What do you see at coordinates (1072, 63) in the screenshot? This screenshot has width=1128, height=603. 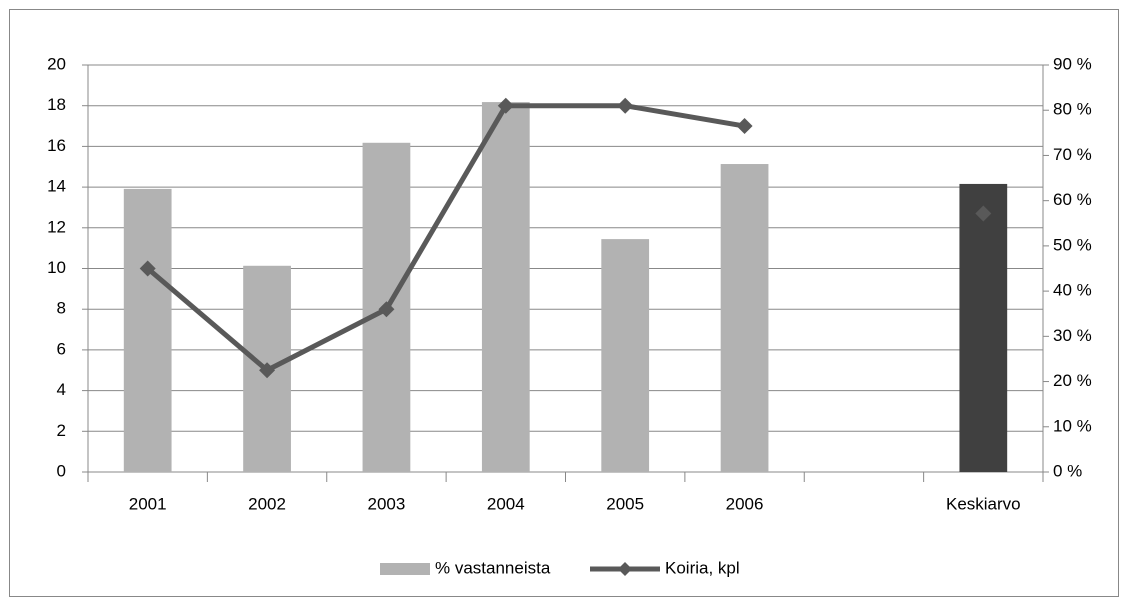 I see `y2-tick-label: 90 %` at bounding box center [1072, 63].